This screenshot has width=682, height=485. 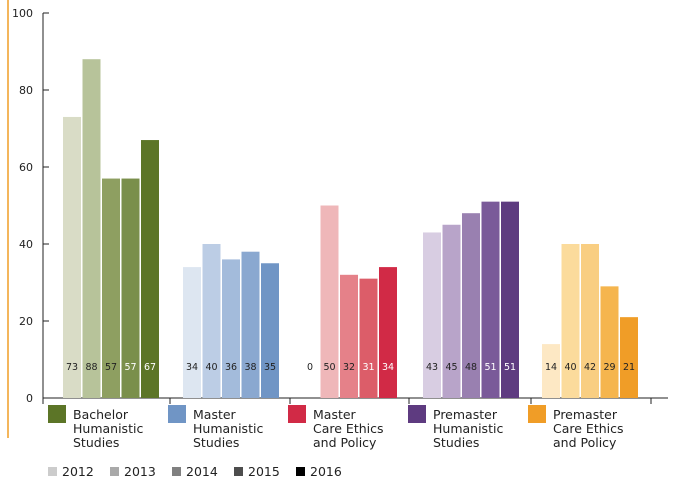 What do you see at coordinates (250, 367) in the screenshot?
I see `bar-value-label: 38` at bounding box center [250, 367].